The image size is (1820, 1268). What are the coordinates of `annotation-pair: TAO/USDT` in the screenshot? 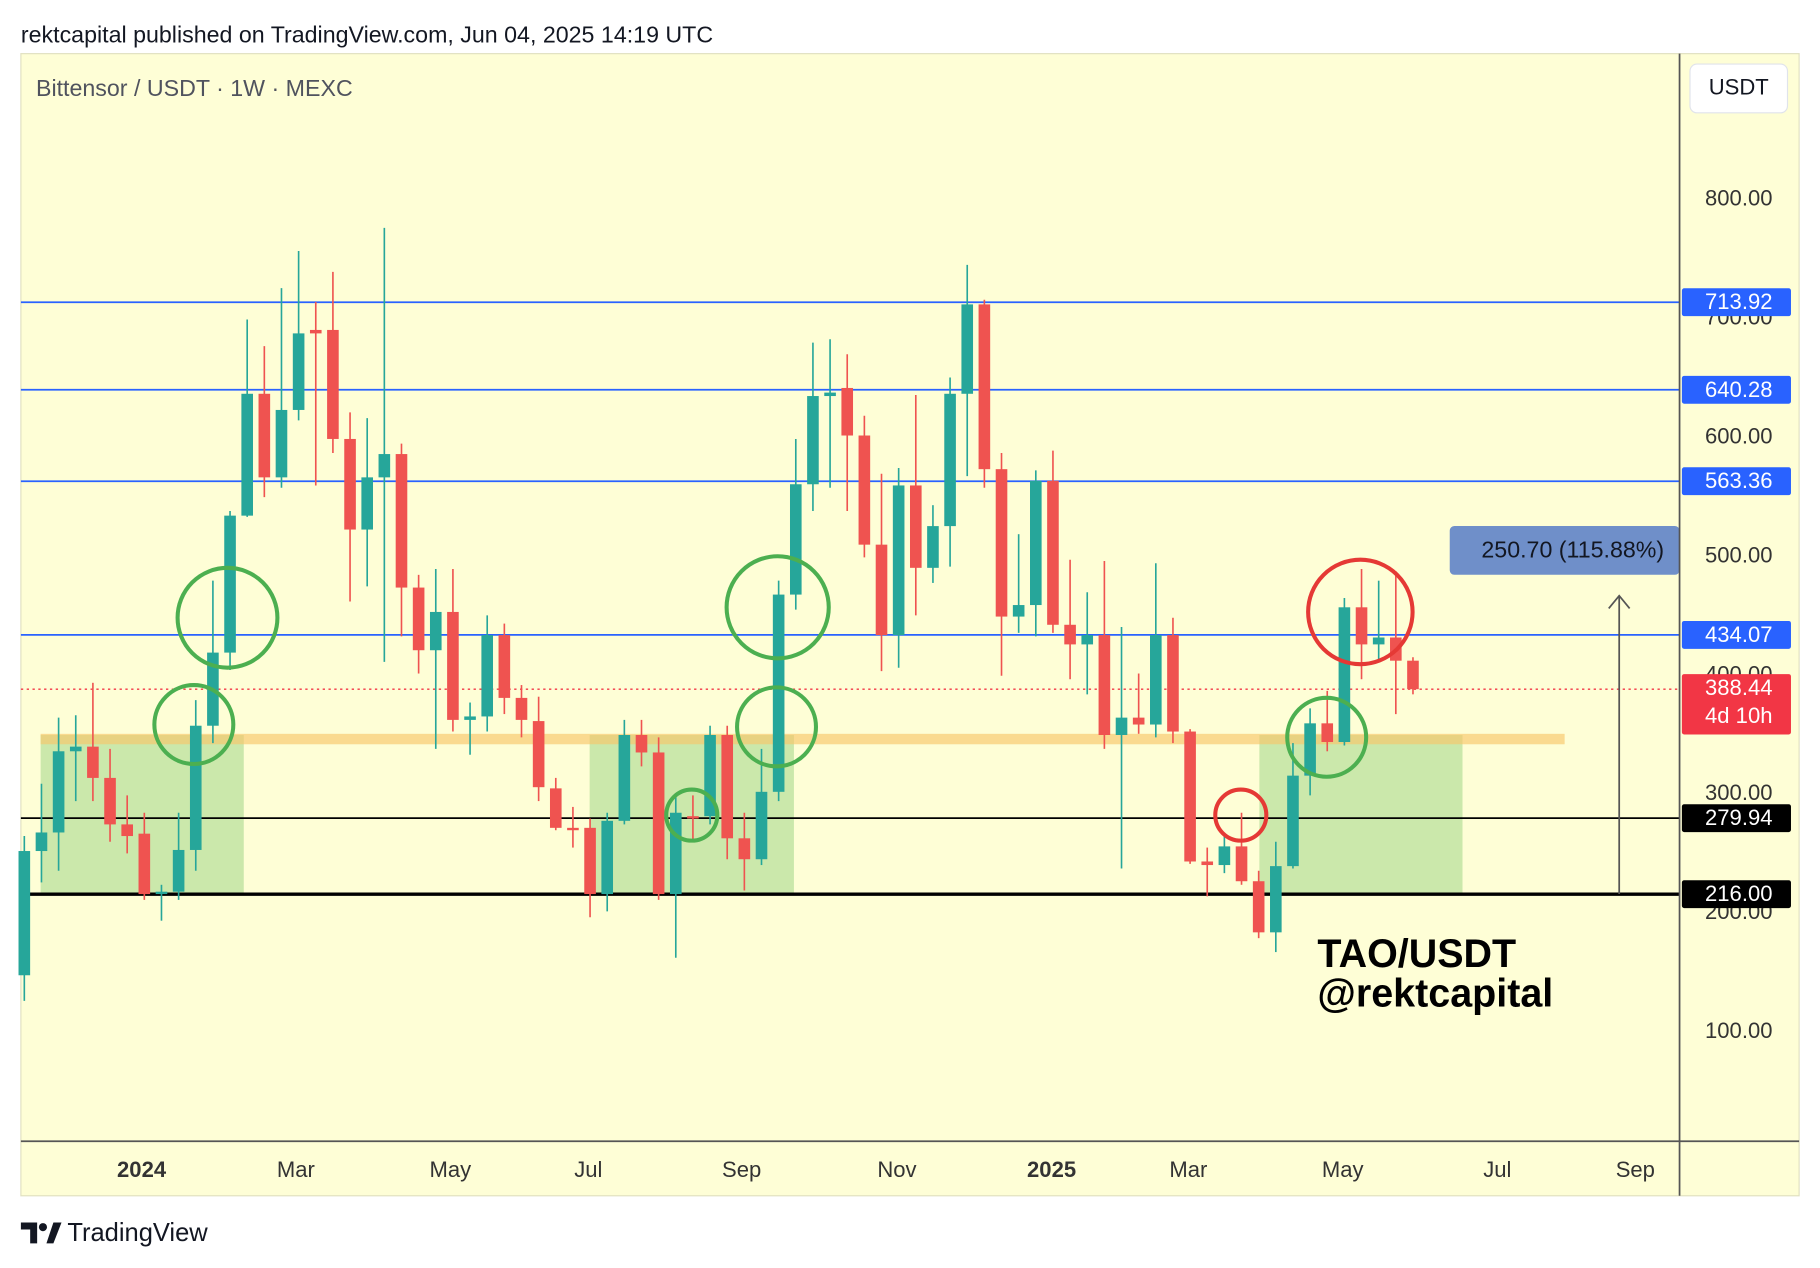 It's located at (1416, 954).